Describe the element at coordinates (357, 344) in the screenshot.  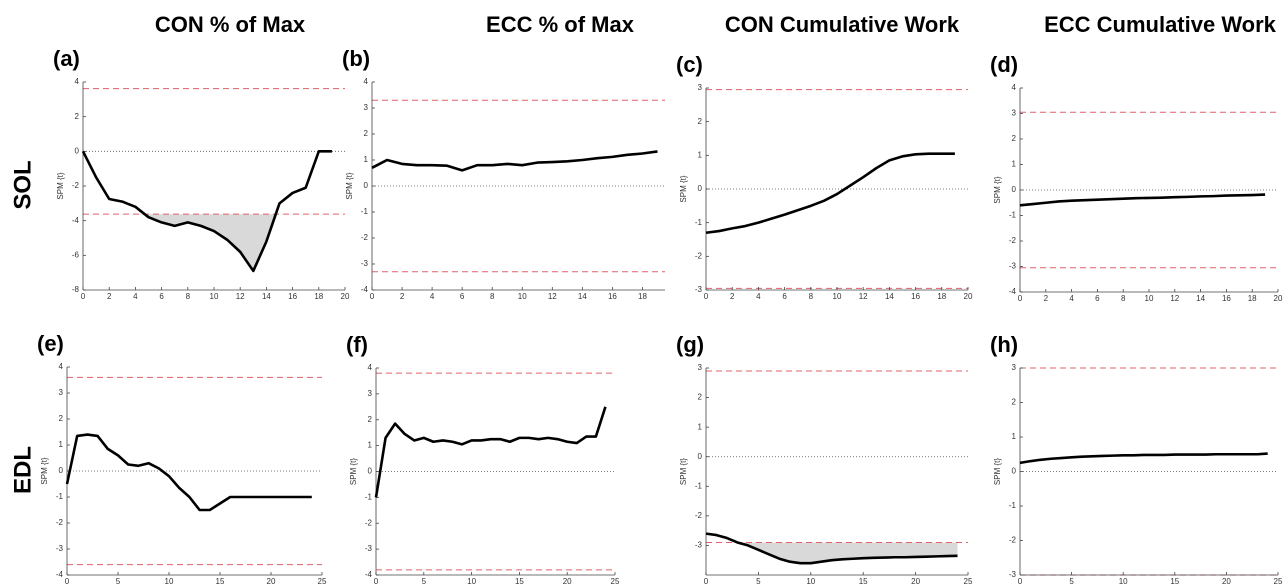
I see `panel-title: (f)` at that location.